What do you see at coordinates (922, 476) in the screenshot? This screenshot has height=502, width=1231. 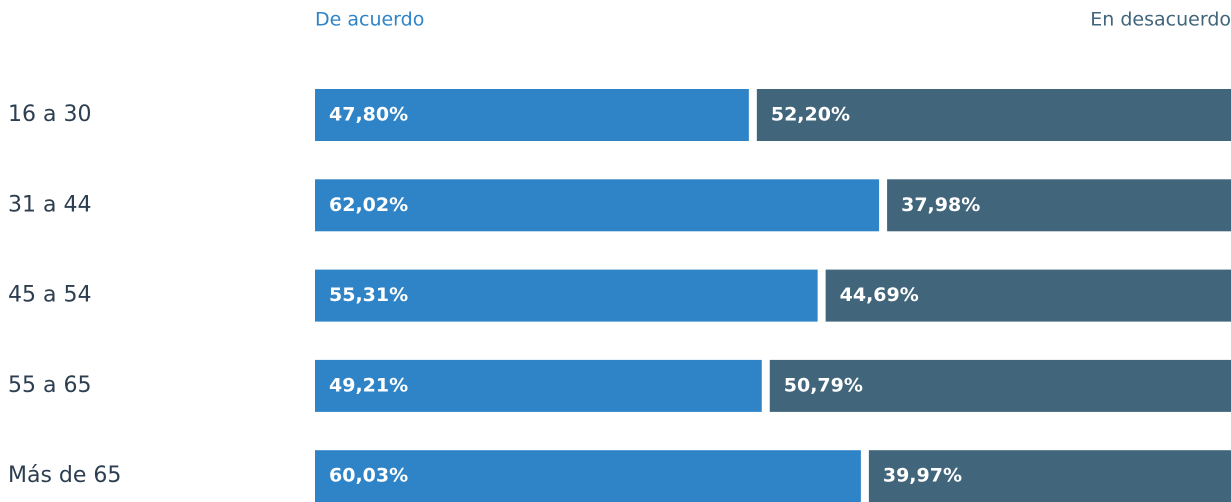 I see `value-label: 39,97%` at bounding box center [922, 476].